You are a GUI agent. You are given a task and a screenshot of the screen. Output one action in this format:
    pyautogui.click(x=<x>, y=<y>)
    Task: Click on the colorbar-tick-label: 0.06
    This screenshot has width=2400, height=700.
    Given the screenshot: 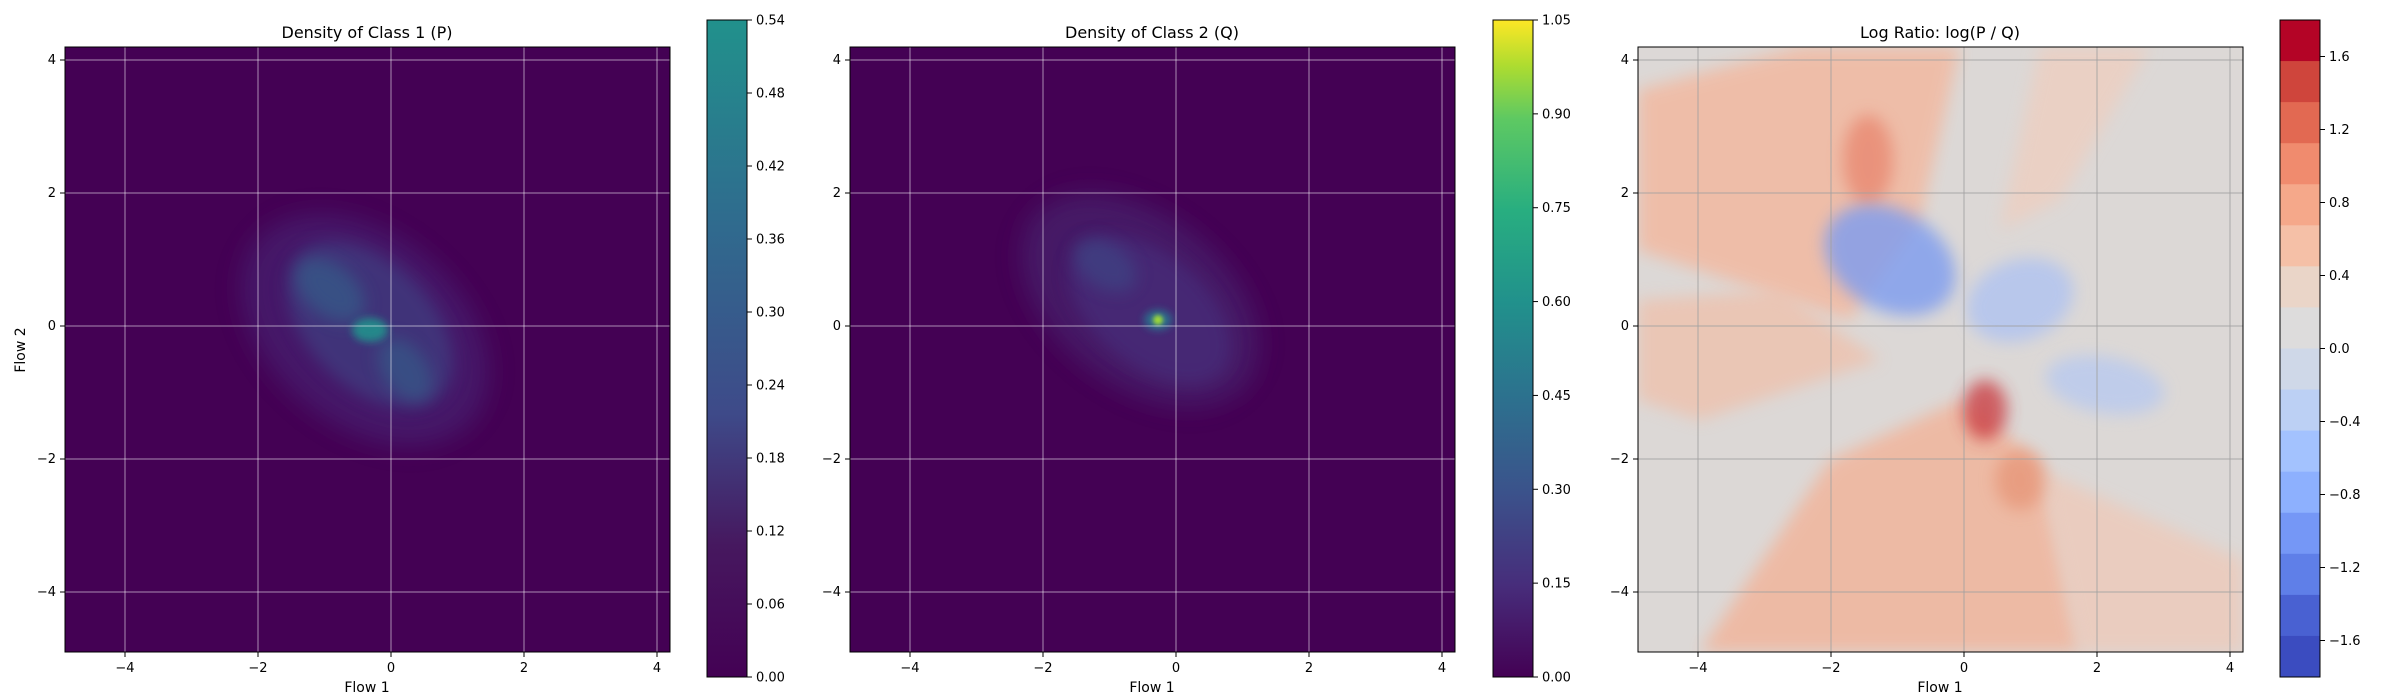 What is the action you would take?
    pyautogui.click(x=770, y=605)
    